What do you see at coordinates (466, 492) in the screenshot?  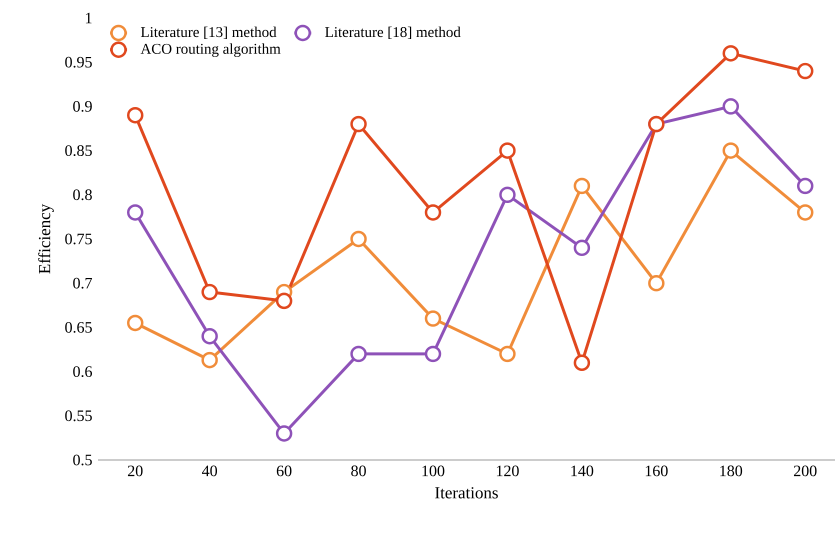 I see `x-axis-title: Iterations` at bounding box center [466, 492].